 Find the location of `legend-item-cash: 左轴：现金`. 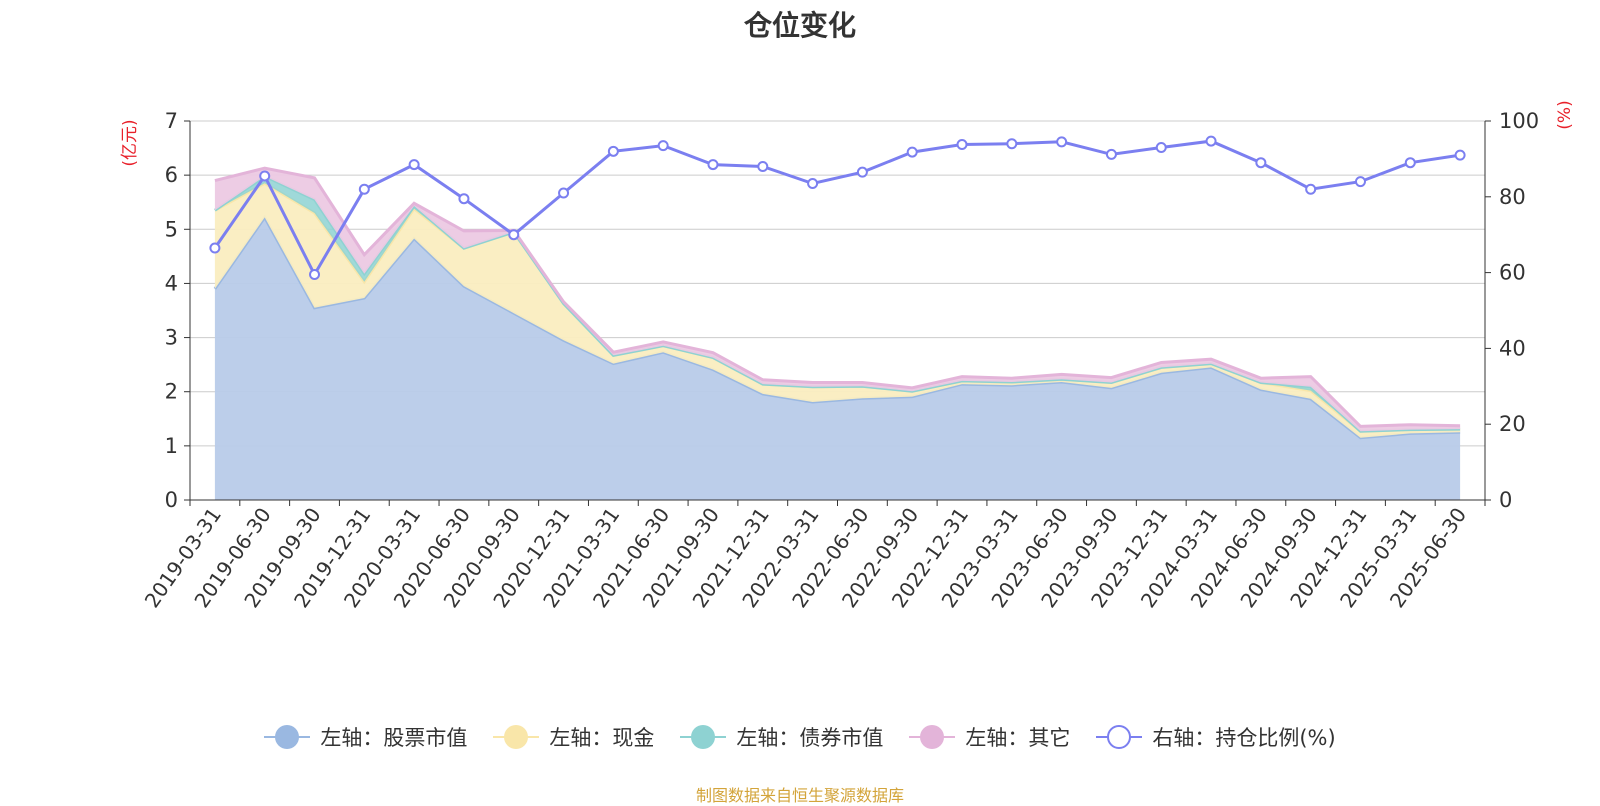

legend-item-cash: 左轴：现金 is located at coordinates (573, 737).